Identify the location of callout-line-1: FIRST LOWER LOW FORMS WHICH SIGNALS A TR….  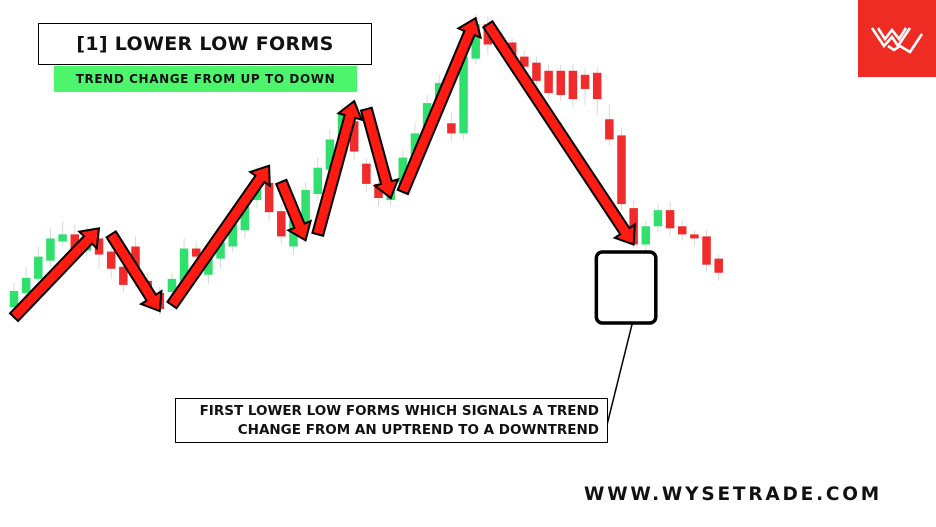
(399, 411).